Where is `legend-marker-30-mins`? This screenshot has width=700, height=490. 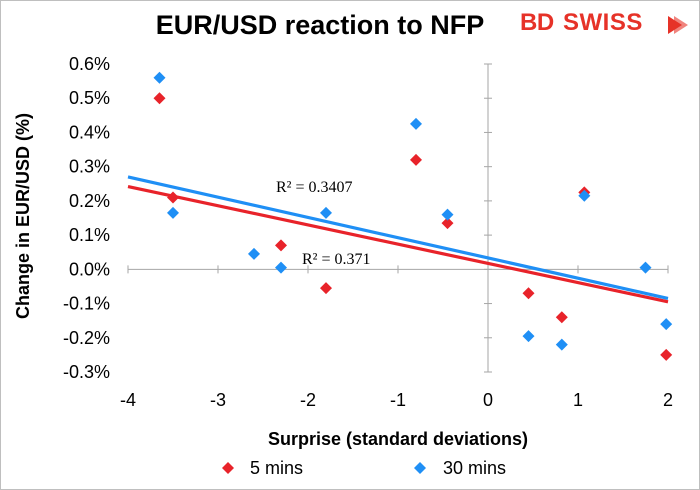 legend-marker-30-mins is located at coordinates (420, 468).